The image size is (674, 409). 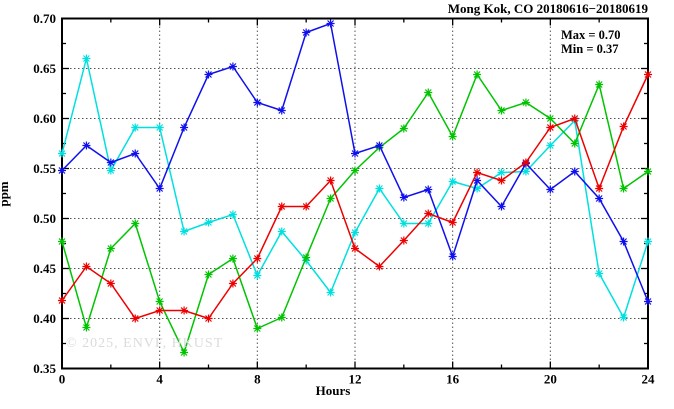 I want to click on legend-min-value: Min = 0.37, so click(x=590, y=48).